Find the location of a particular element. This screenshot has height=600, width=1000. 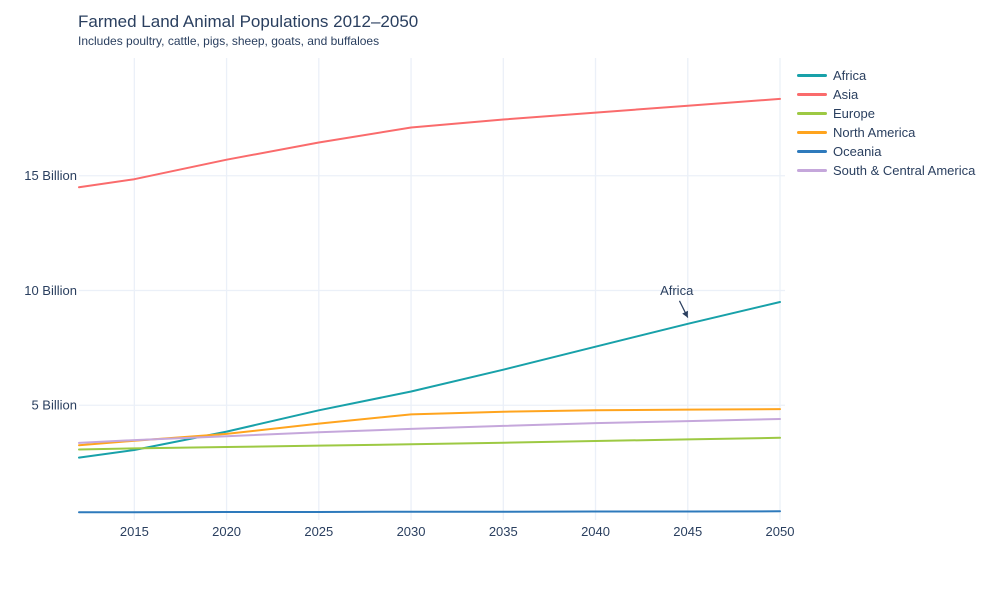

legend-item-north-america: North America is located at coordinates (886, 132).